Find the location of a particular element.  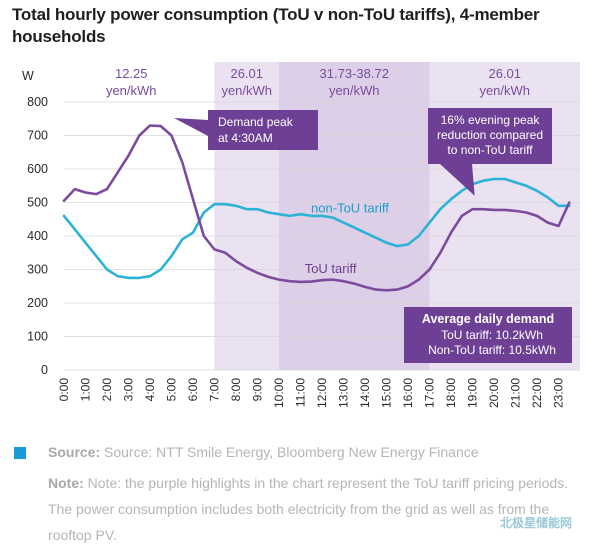

x-tick-label: 6:00 is located at coordinates (193, 390).